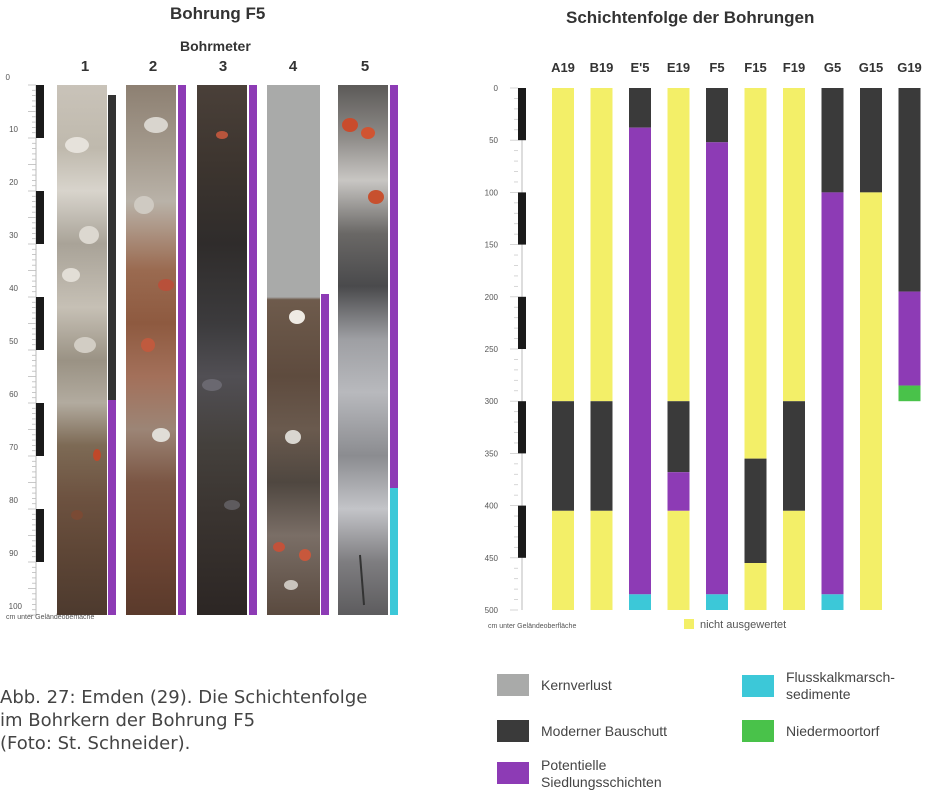  What do you see at coordinates (640, 67) in the screenshot?
I see `chart-category-label: E'5` at bounding box center [640, 67].